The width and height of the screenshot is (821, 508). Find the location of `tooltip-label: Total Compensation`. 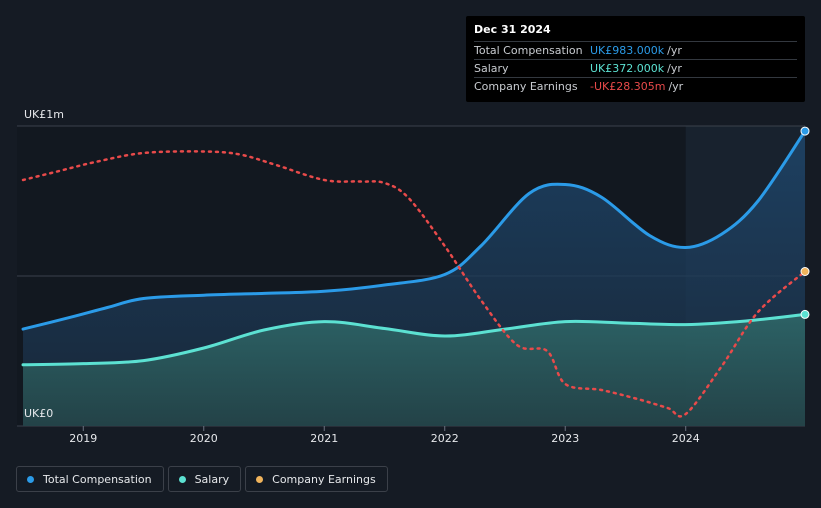

tooltip-label: Total Compensation is located at coordinates (528, 50).